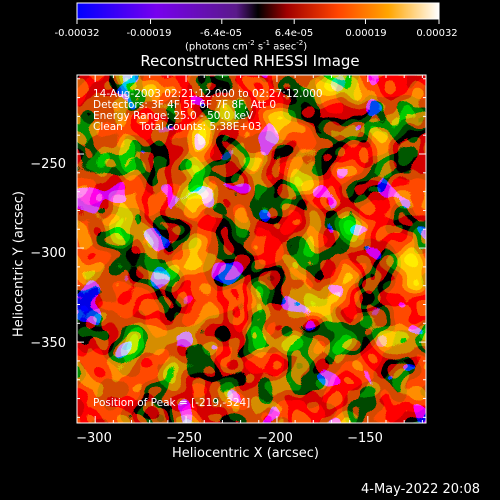  I want to click on colorbar-tick-label: -0.00032, so click(77, 33).